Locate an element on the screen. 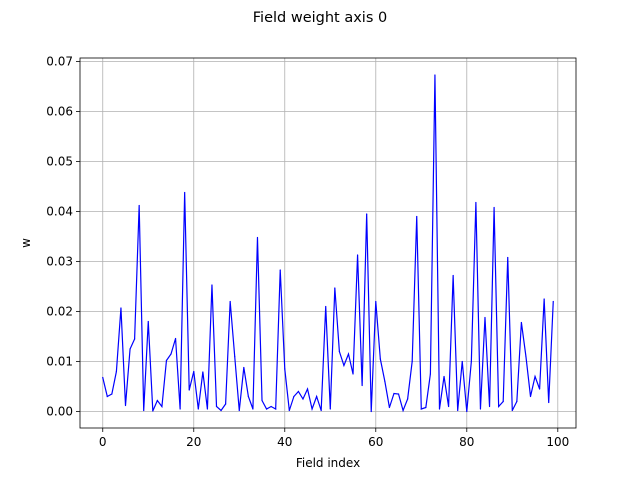 This screenshot has width=640, height=480. x-tick-label: 0 is located at coordinates (103, 442).